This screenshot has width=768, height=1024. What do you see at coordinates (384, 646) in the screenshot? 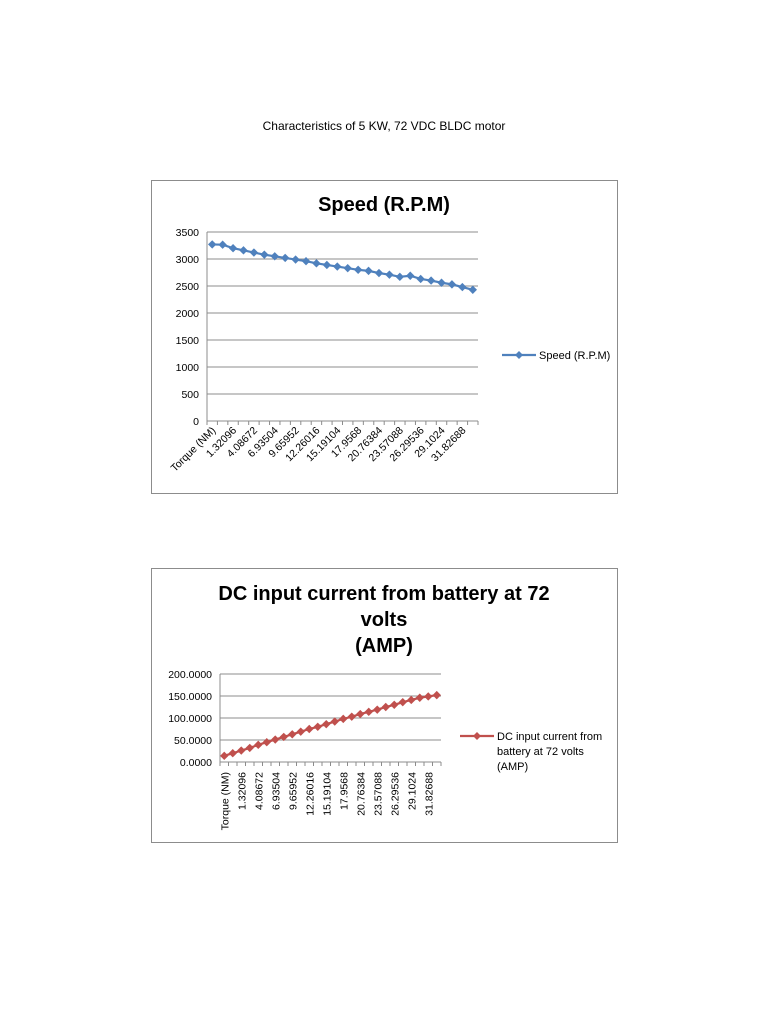
I see `chart-title: (AMP)` at bounding box center [384, 646].